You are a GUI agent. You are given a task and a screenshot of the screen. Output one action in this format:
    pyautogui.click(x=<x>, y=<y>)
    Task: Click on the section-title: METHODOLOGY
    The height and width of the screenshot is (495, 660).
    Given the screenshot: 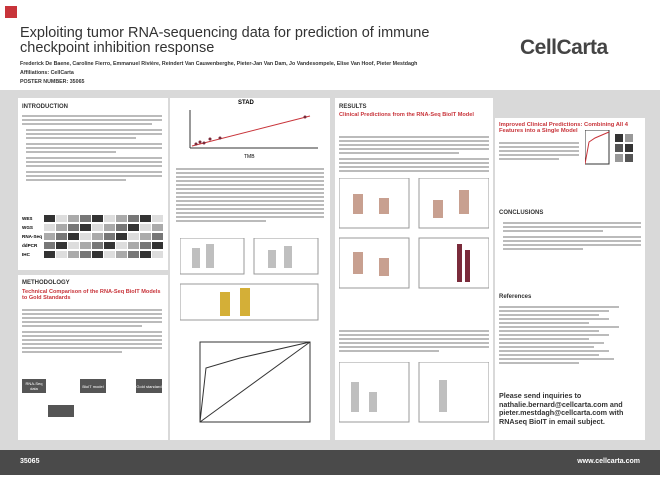 What is the action you would take?
    pyautogui.click(x=46, y=283)
    